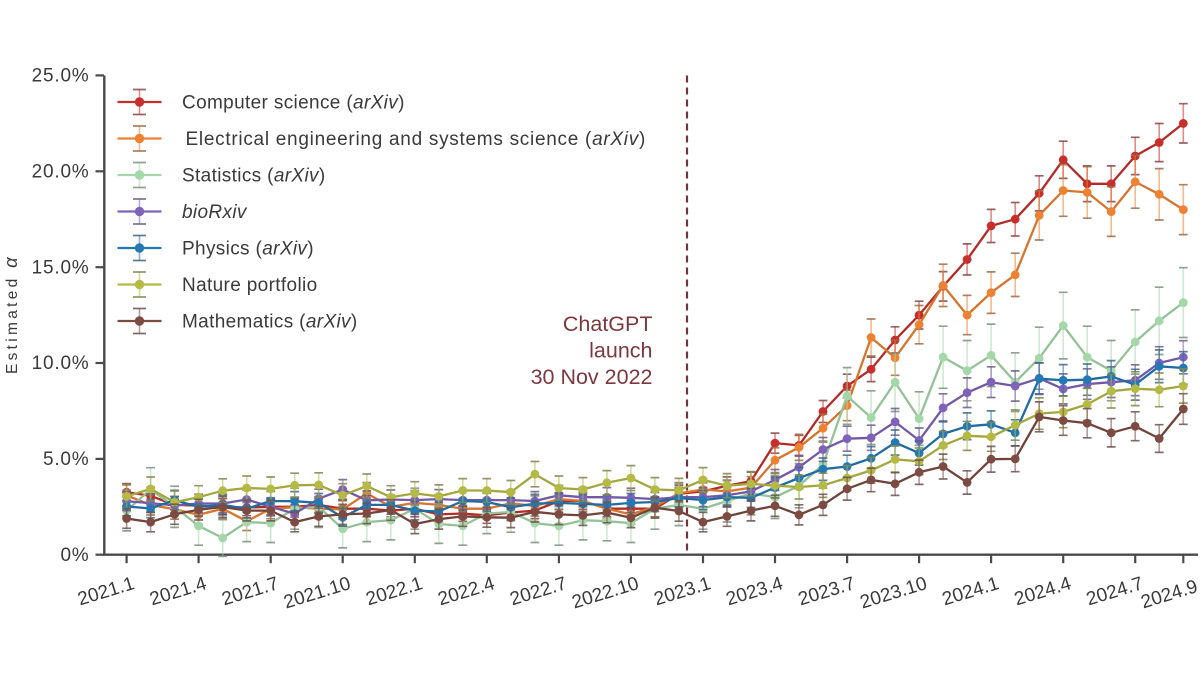  What do you see at coordinates (61, 363) in the screenshot?
I see `svg-text: 10.0%` at bounding box center [61, 363].